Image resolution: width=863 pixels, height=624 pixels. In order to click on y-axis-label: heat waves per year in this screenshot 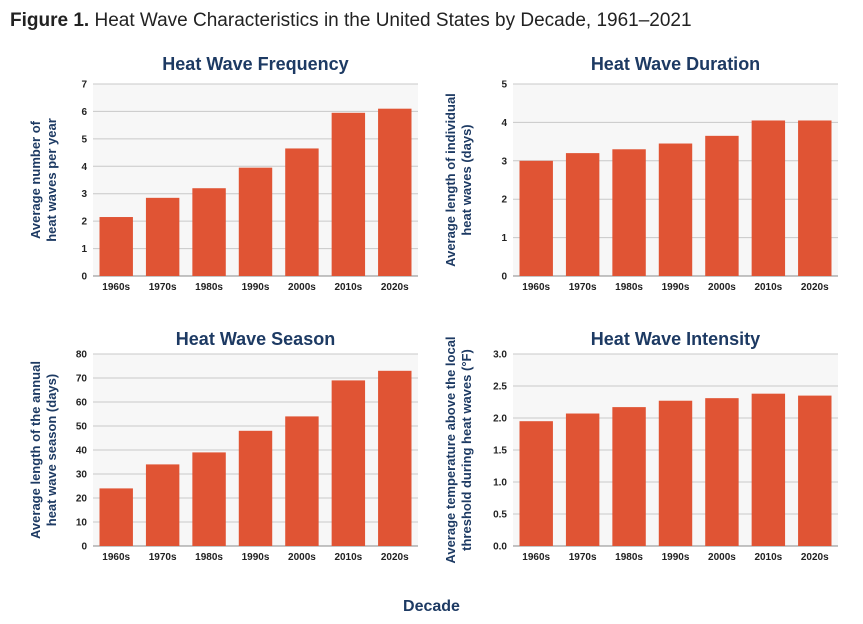, I will do `click(51, 180)`.